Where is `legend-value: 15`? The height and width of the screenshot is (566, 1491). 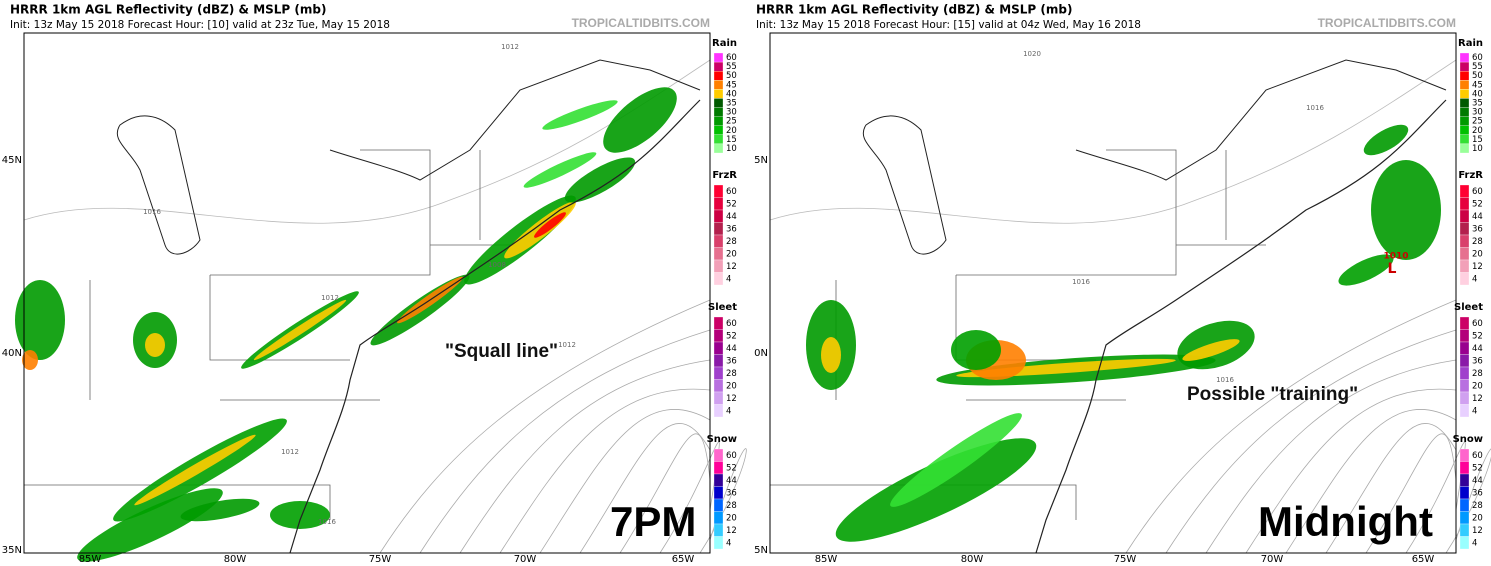
legend-value: 15 is located at coordinates (1477, 140).